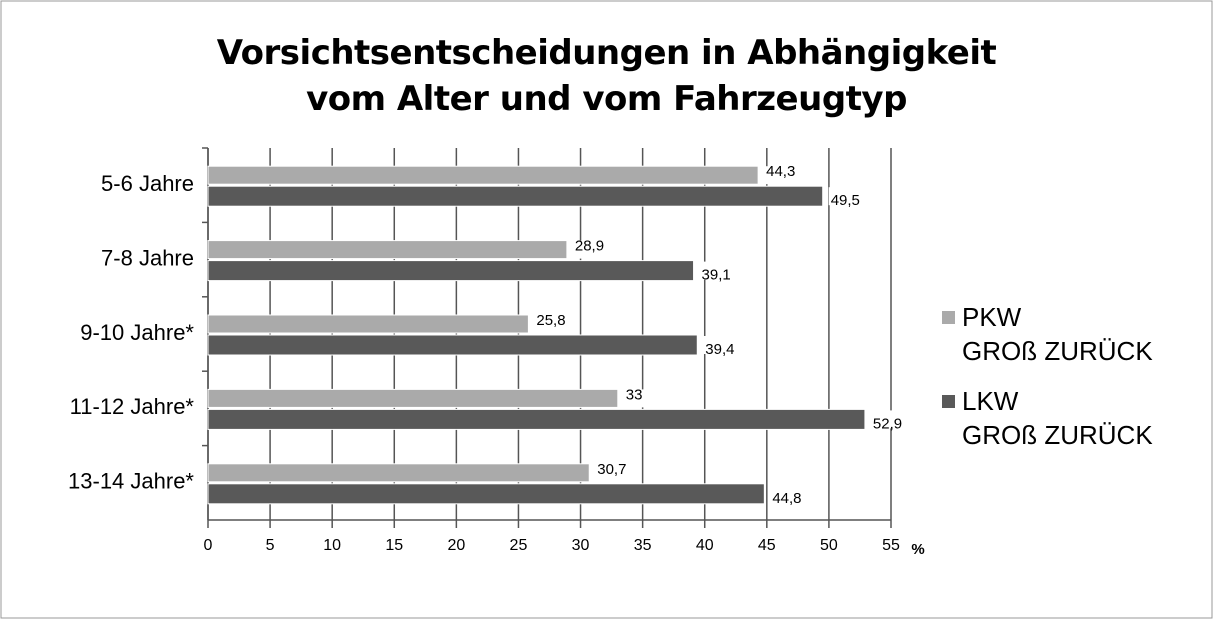 The width and height of the screenshot is (1213, 619). I want to click on x-tick-label: 40, so click(705, 545).